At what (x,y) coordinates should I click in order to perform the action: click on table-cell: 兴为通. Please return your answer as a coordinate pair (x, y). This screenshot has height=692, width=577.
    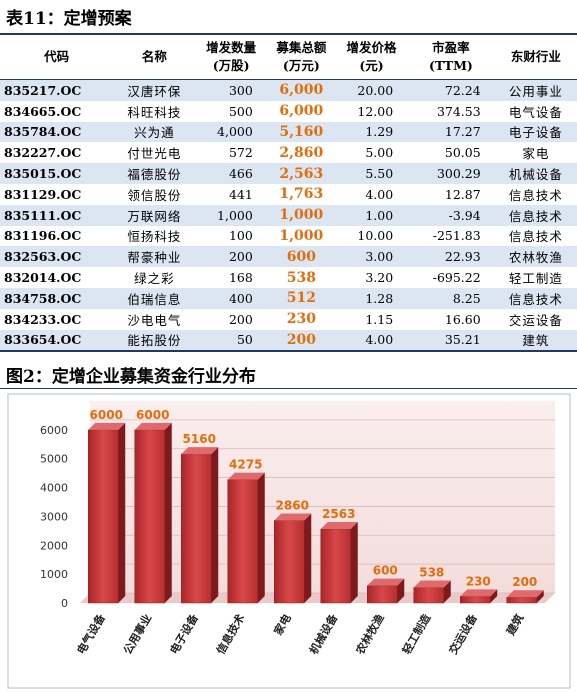
    Looking at the image, I should click on (154, 132).